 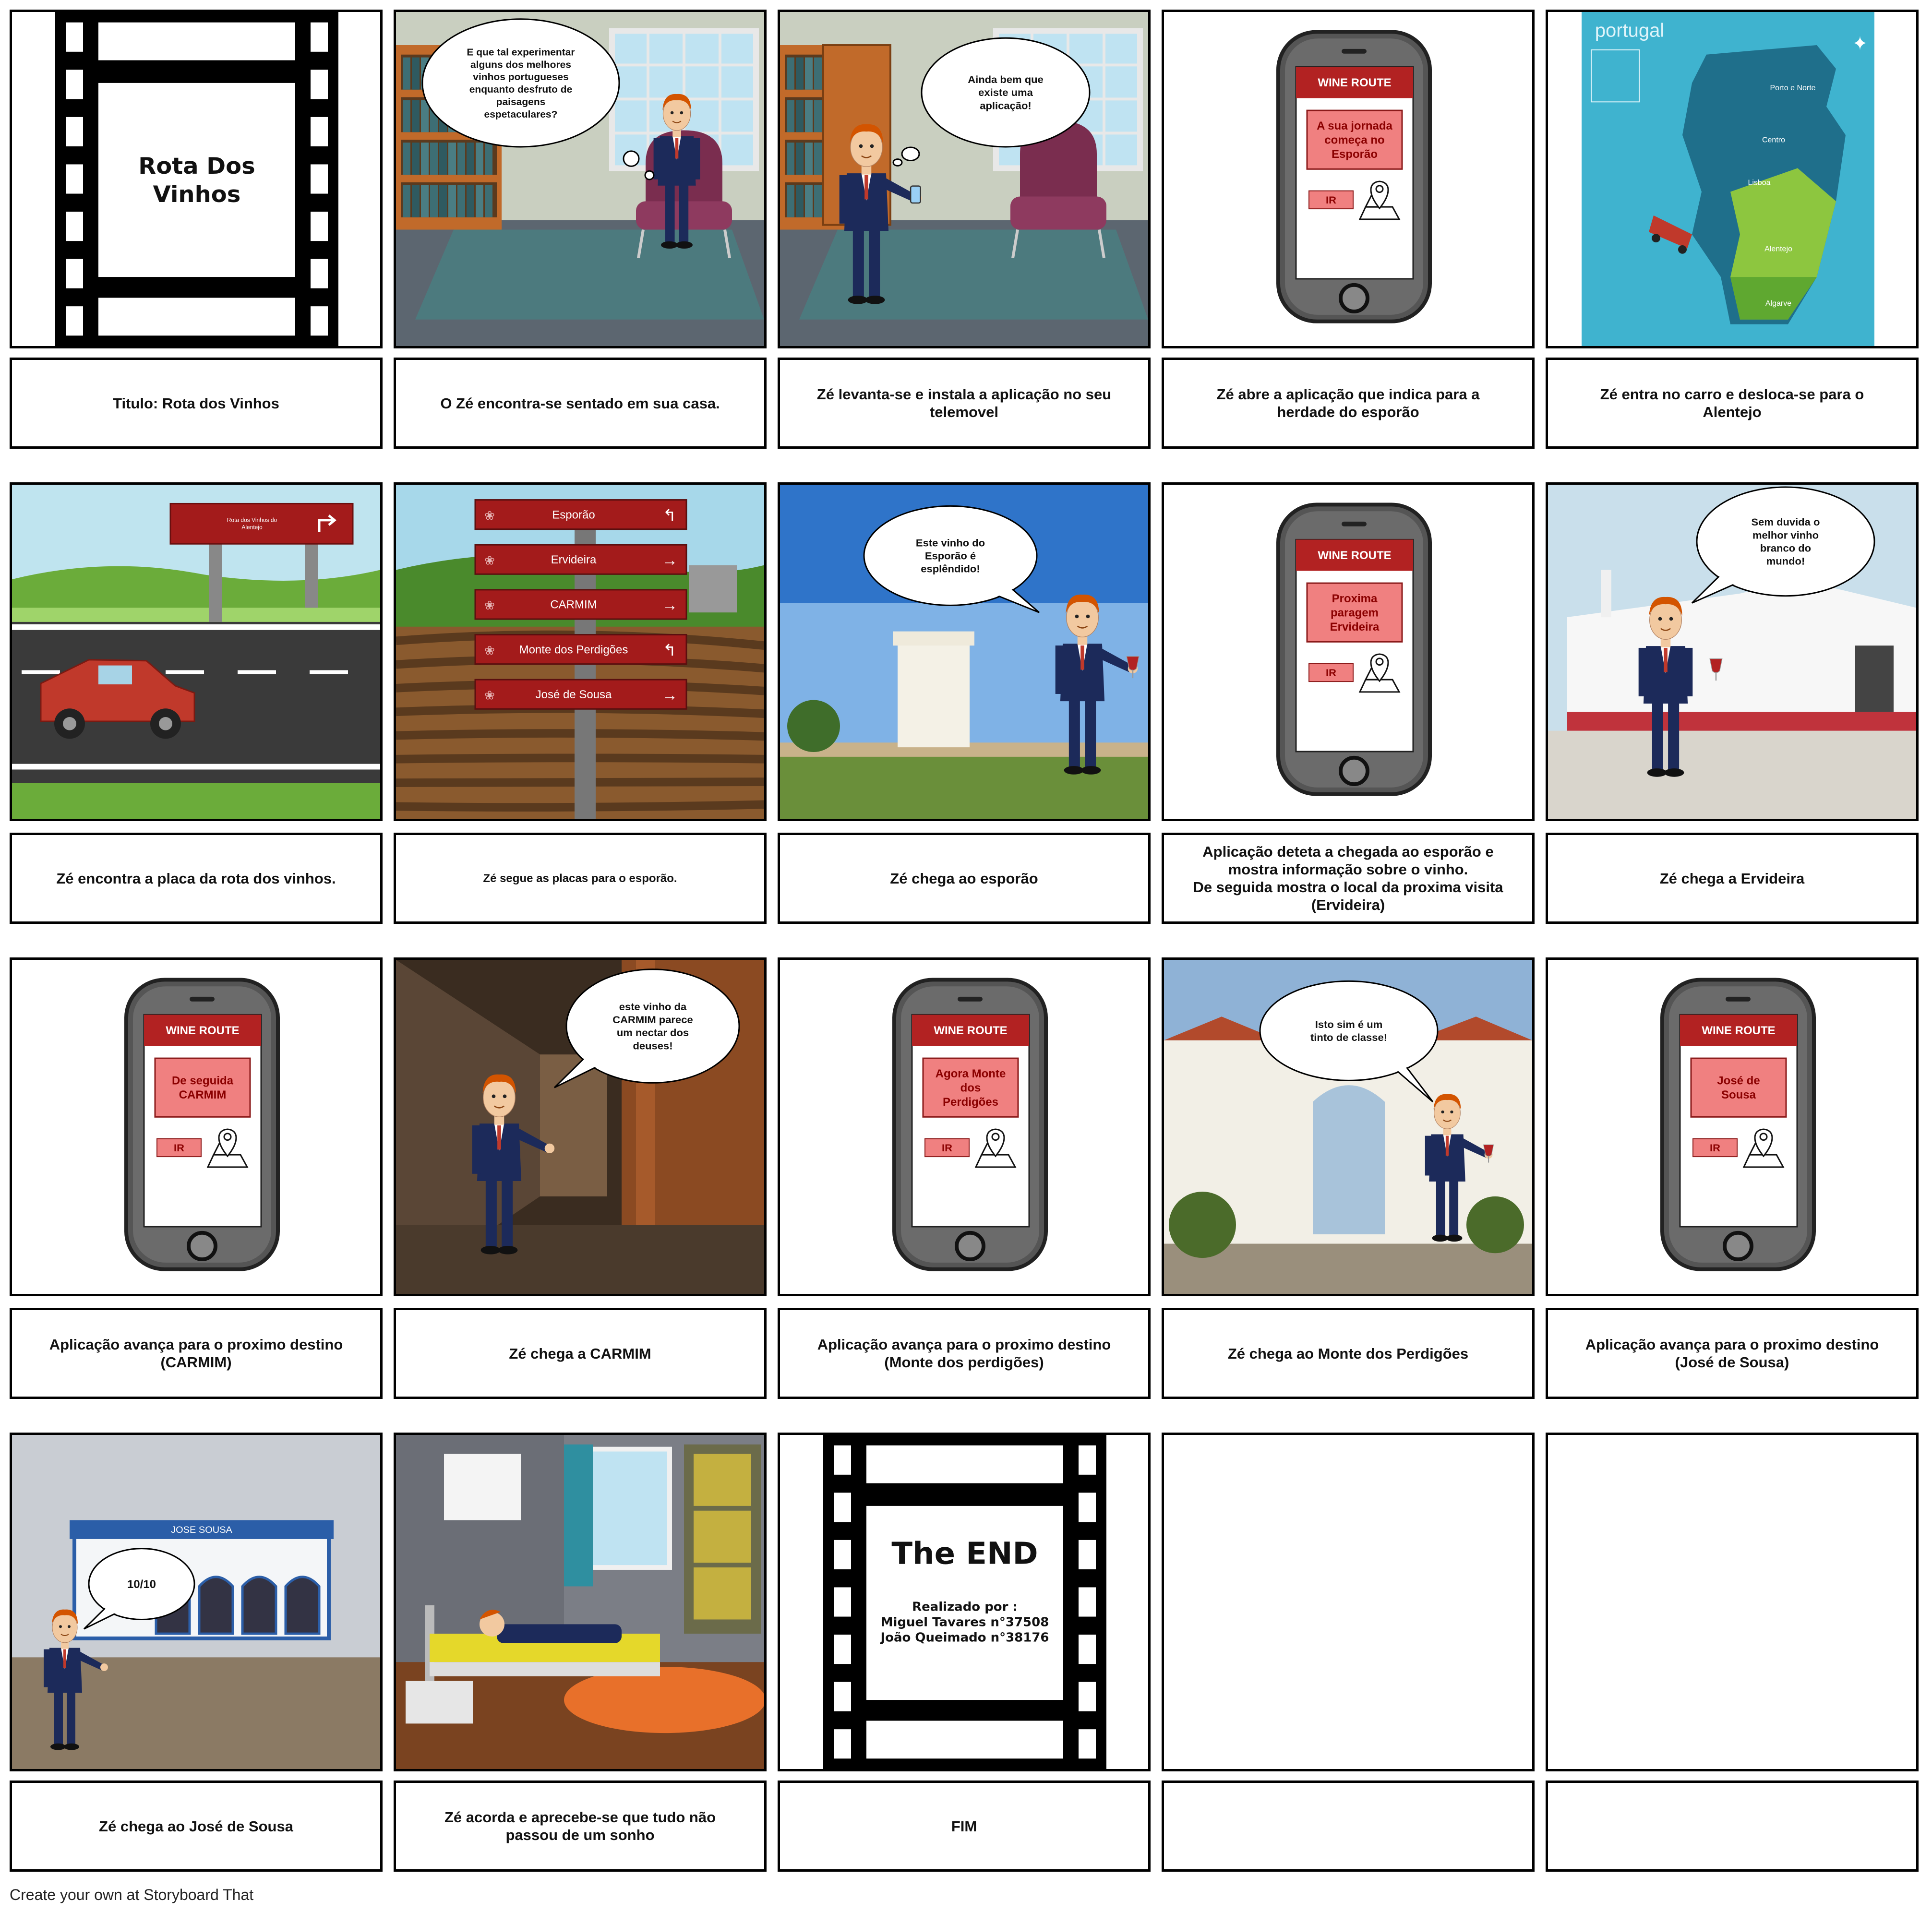 I want to click on panel-6-caption: Zé encontra a placa da rota dos vinhos., so click(x=197, y=878).